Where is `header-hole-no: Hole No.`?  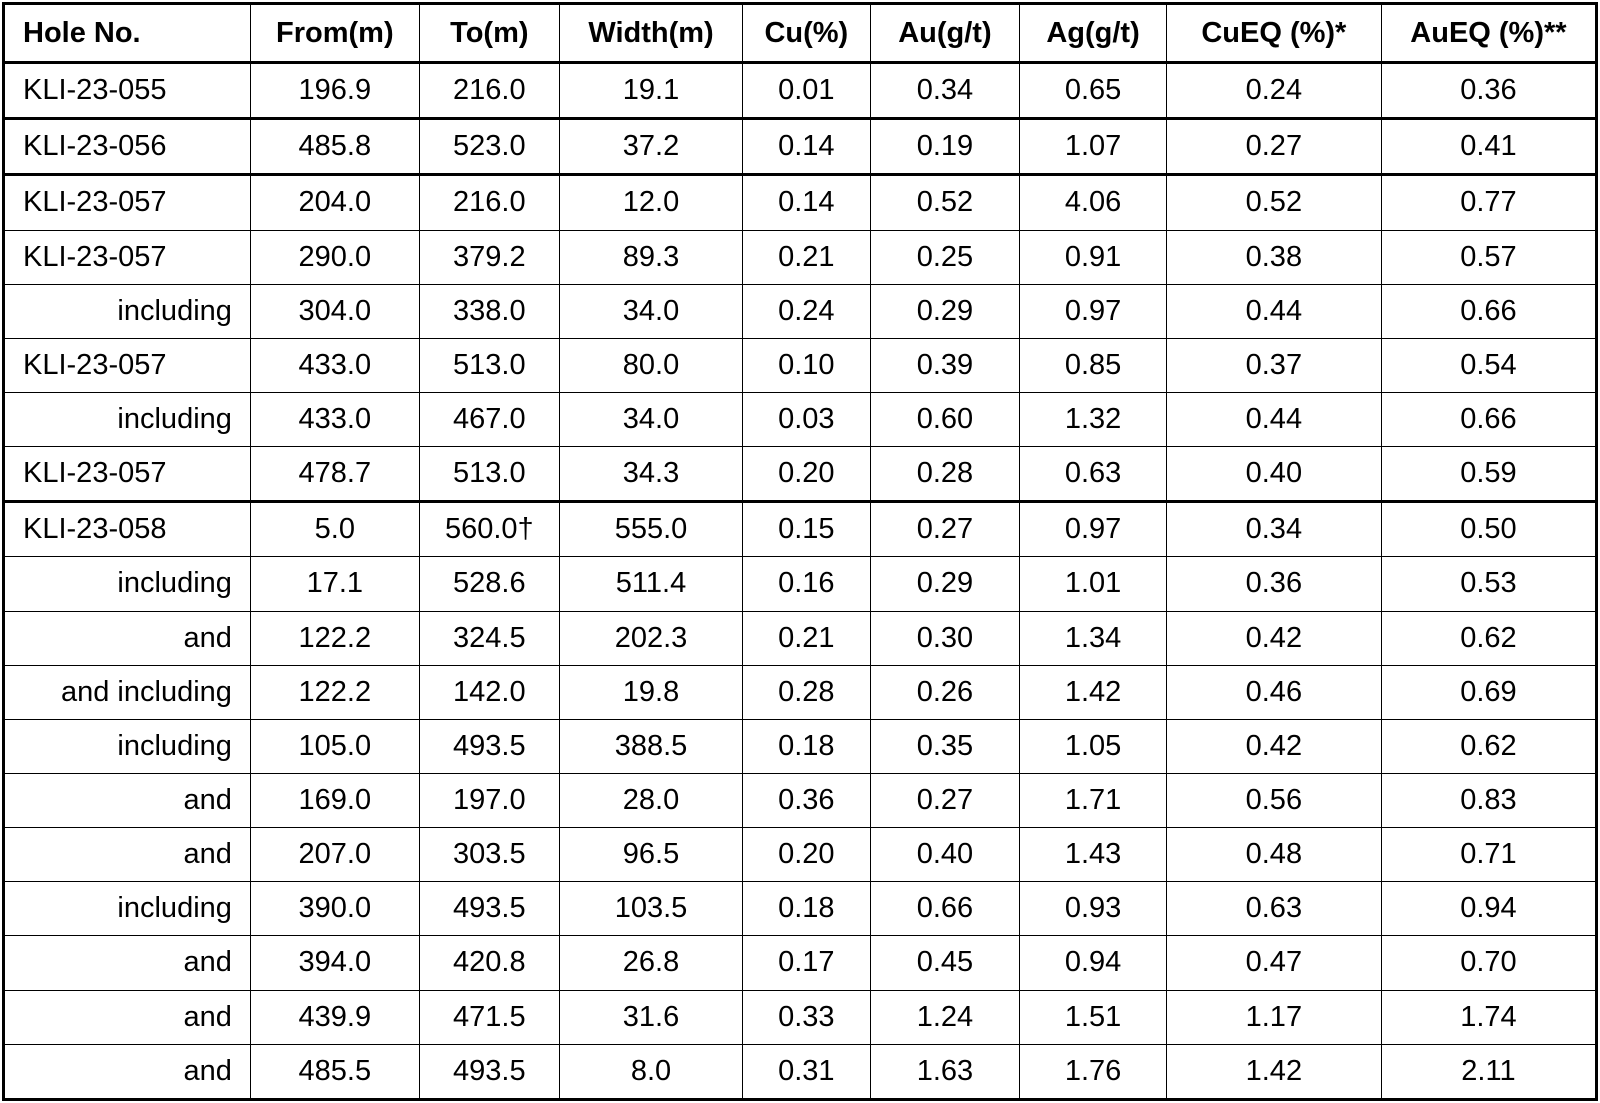 header-hole-no: Hole No. is located at coordinates (126, 33).